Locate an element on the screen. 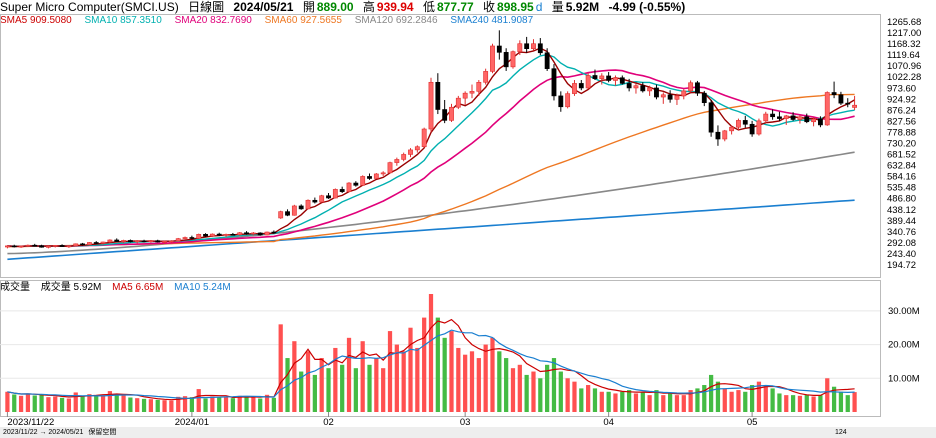 Image resolution: width=936 pixels, height=438 pixels. change-value: -4.99 (-0.55%) is located at coordinates (647, 7).